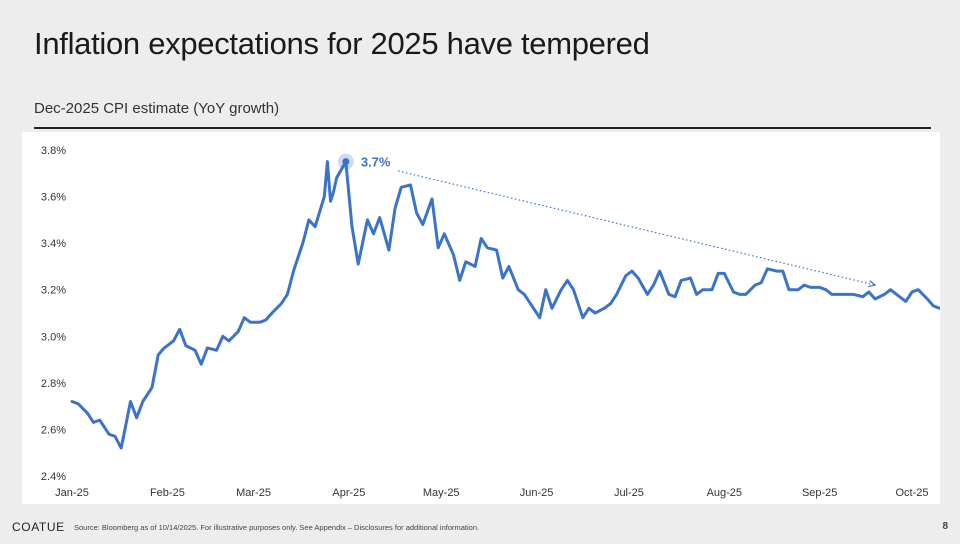  I want to click on y-tick-label: 3.4%, so click(53, 244).